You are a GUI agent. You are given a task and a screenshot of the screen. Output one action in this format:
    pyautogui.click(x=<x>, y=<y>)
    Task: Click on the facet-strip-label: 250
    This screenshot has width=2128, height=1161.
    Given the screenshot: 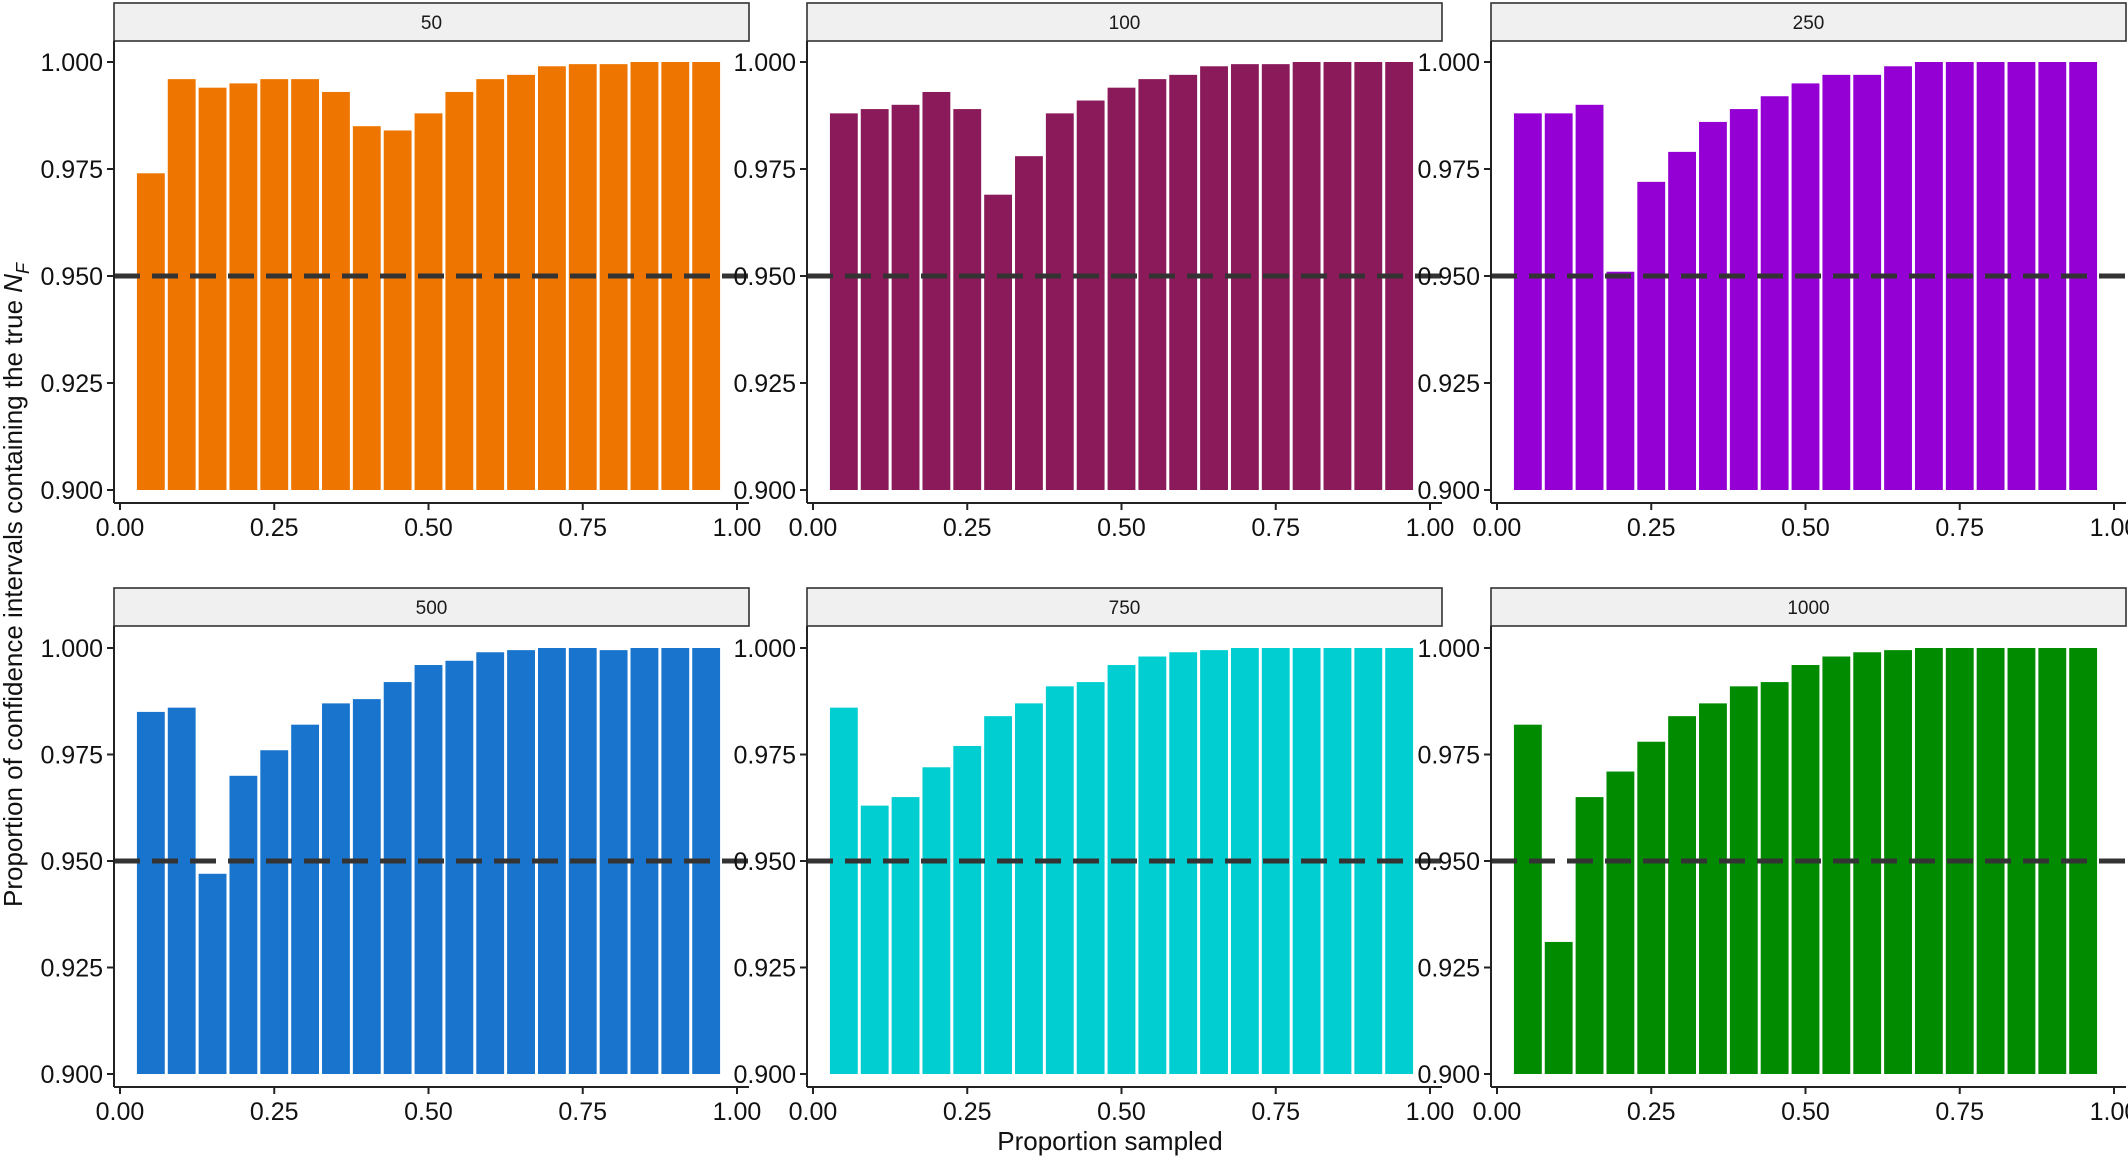 What is the action you would take?
    pyautogui.click(x=1809, y=23)
    